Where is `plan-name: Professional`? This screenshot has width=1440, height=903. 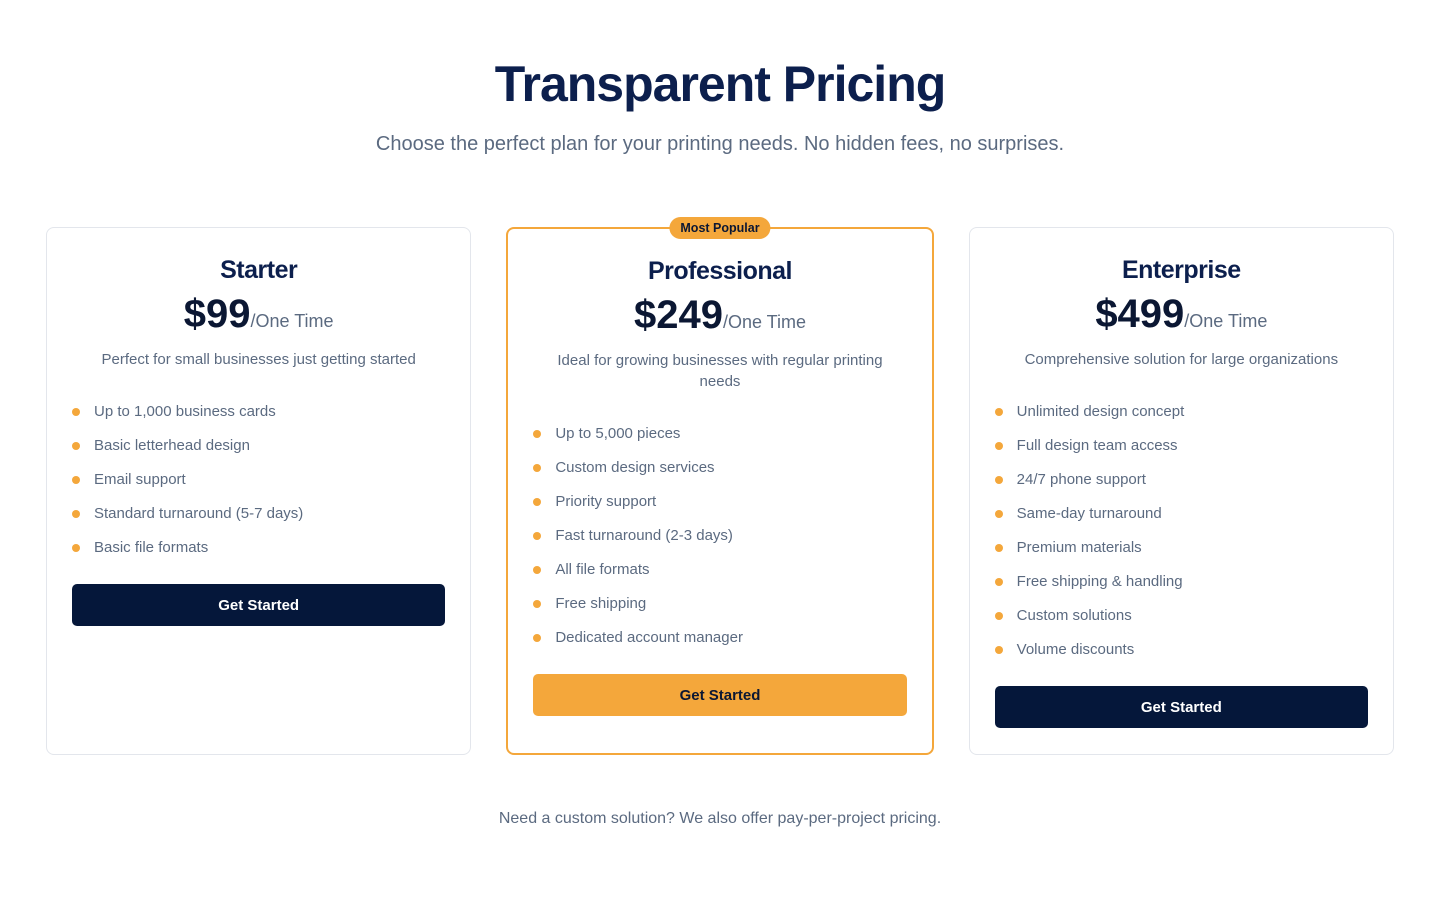 plan-name: Professional is located at coordinates (720, 271).